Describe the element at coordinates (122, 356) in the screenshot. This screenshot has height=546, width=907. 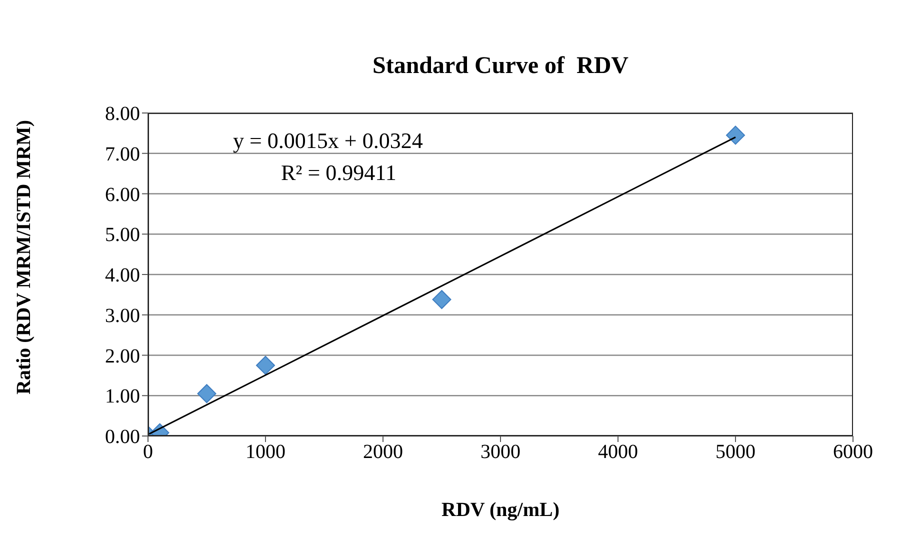
I see `y-tick-label: 2.00` at that location.